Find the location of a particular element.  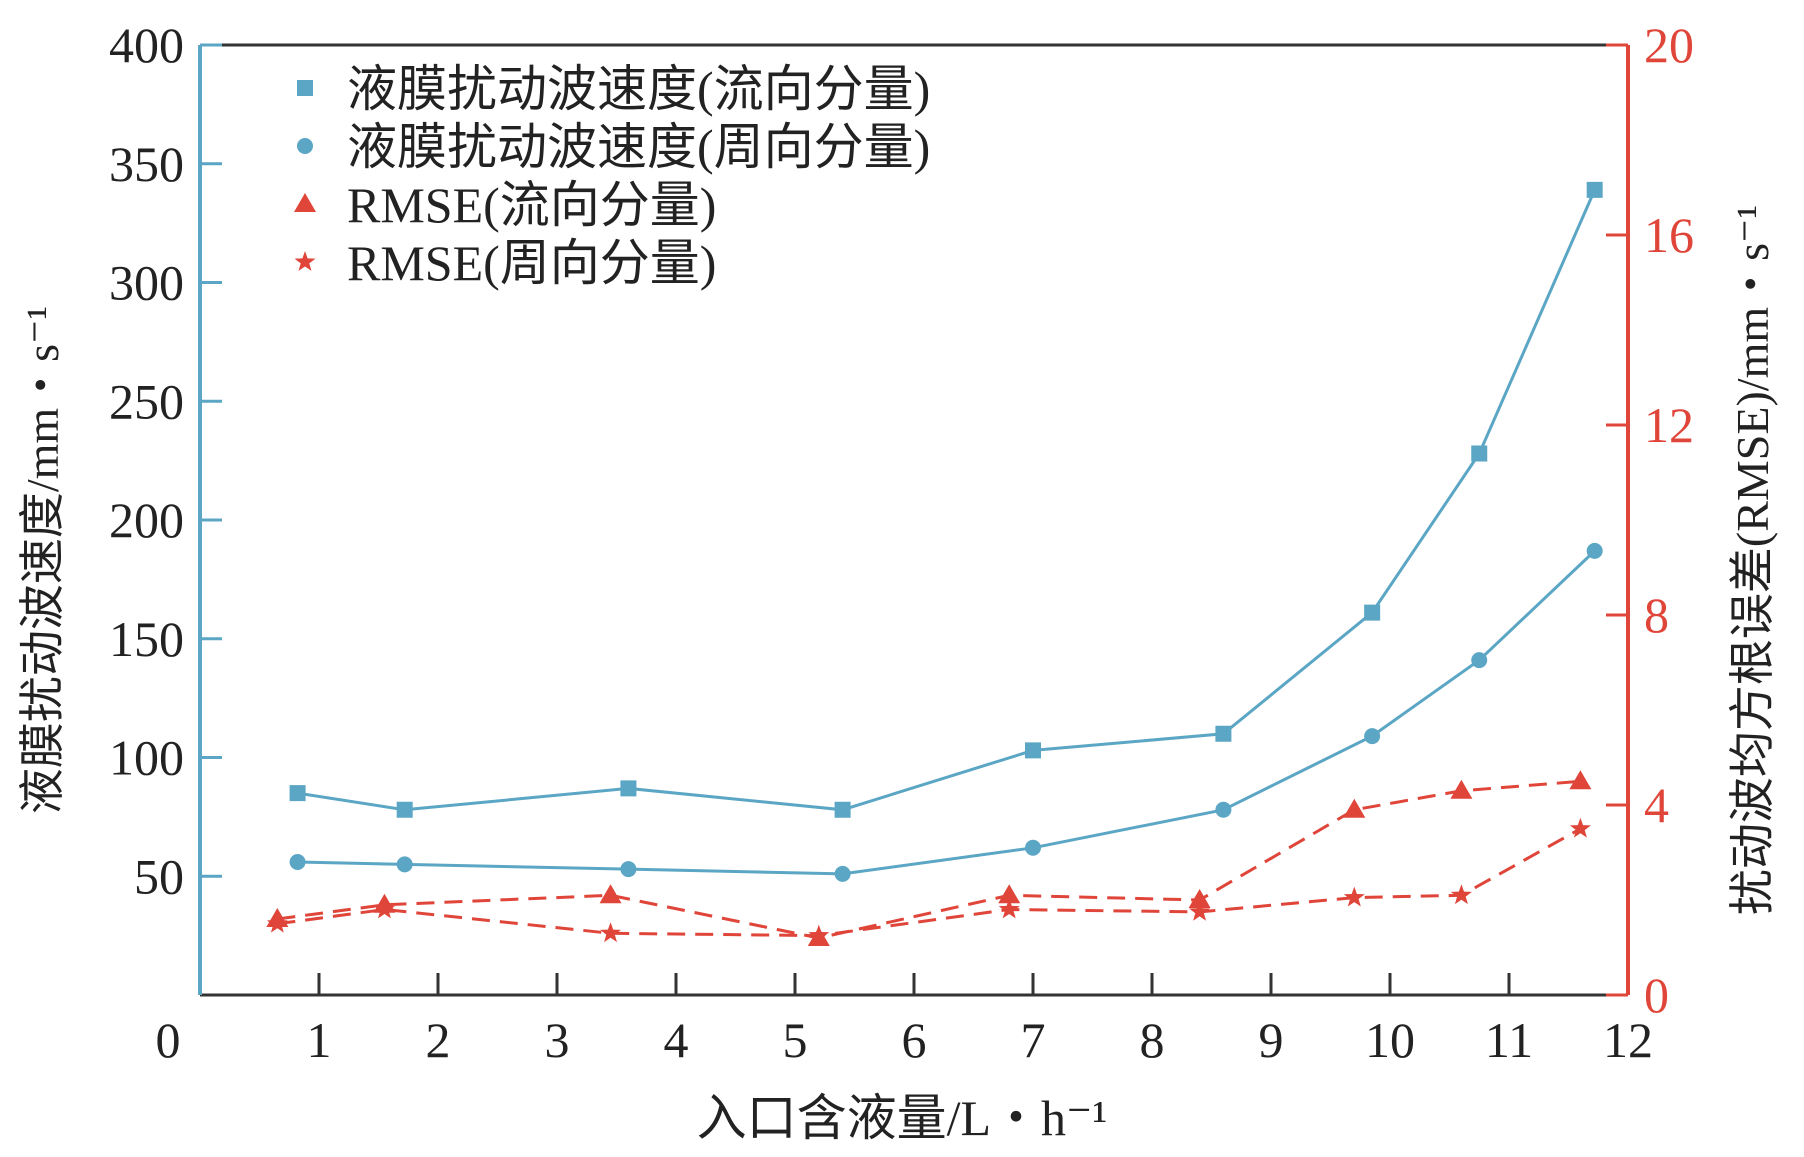

x-tick-label: 11 is located at coordinates (1509, 1040).